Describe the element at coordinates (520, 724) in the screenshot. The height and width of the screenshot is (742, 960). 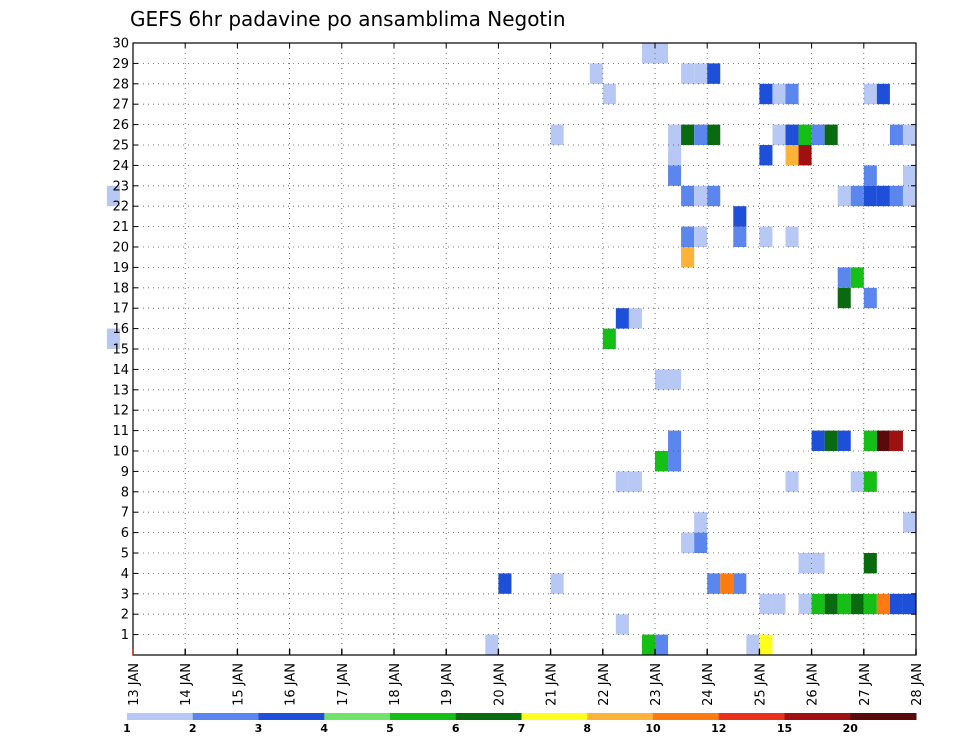
I see `legend: 1 2 3 4 5 6 7 8 10 12 15 20` at that location.